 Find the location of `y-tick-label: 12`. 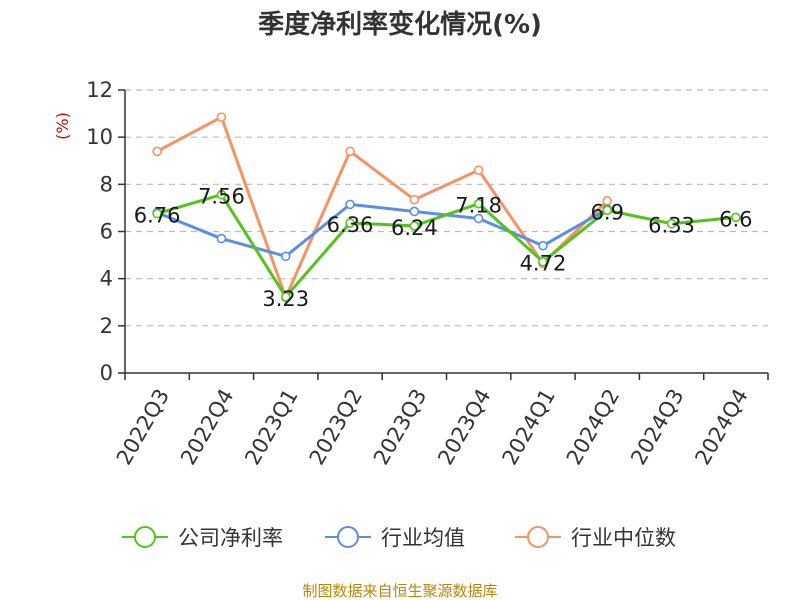

y-tick-label: 12 is located at coordinates (99, 90).